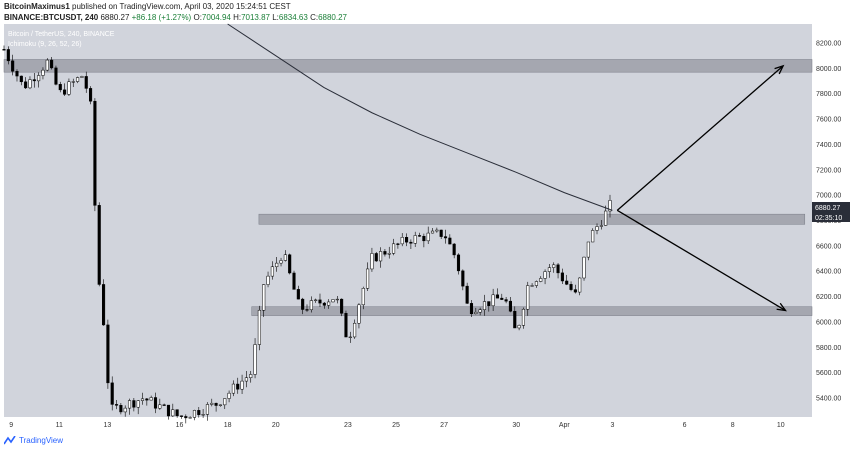 This screenshot has width=850, height=451. What do you see at coordinates (275, 17) in the screenshot?
I see `low-label: L:` at bounding box center [275, 17].